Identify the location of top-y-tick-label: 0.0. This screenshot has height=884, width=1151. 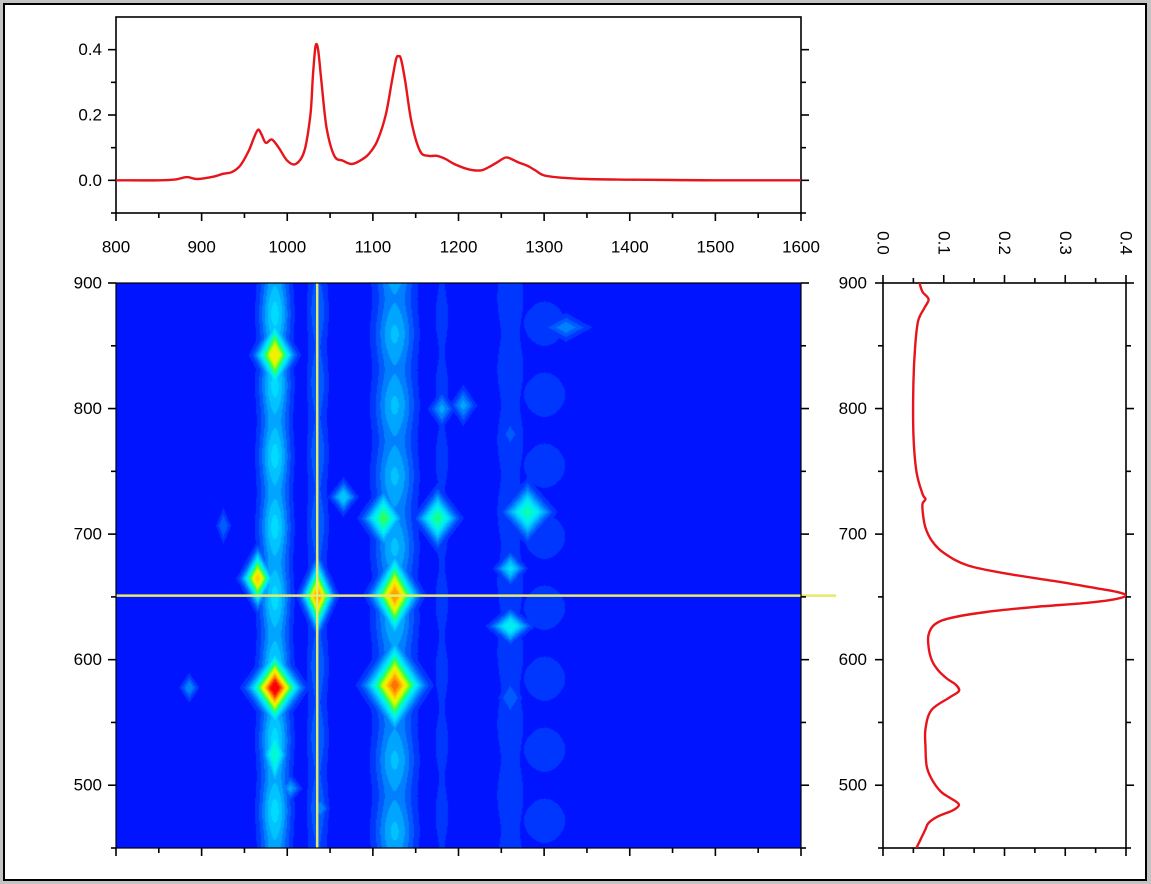
(90, 180).